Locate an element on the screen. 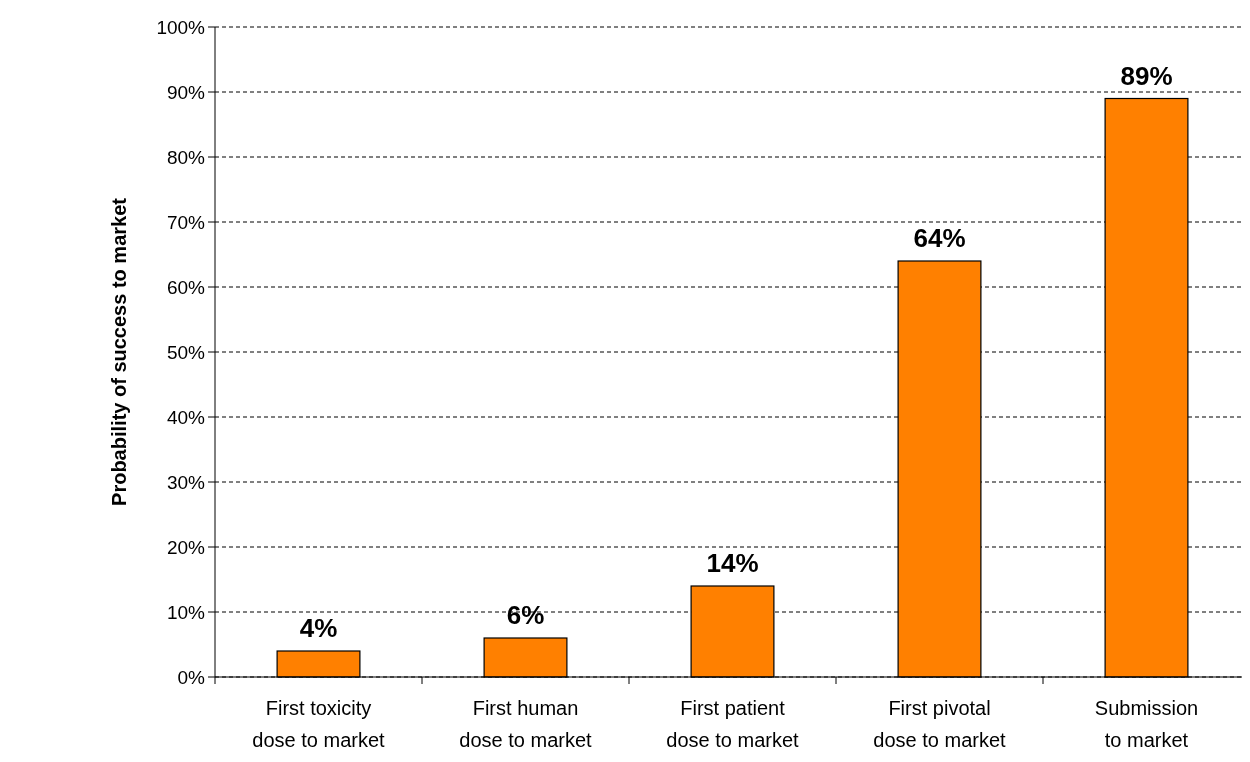  y-tick-label: 90% is located at coordinates (186, 92).